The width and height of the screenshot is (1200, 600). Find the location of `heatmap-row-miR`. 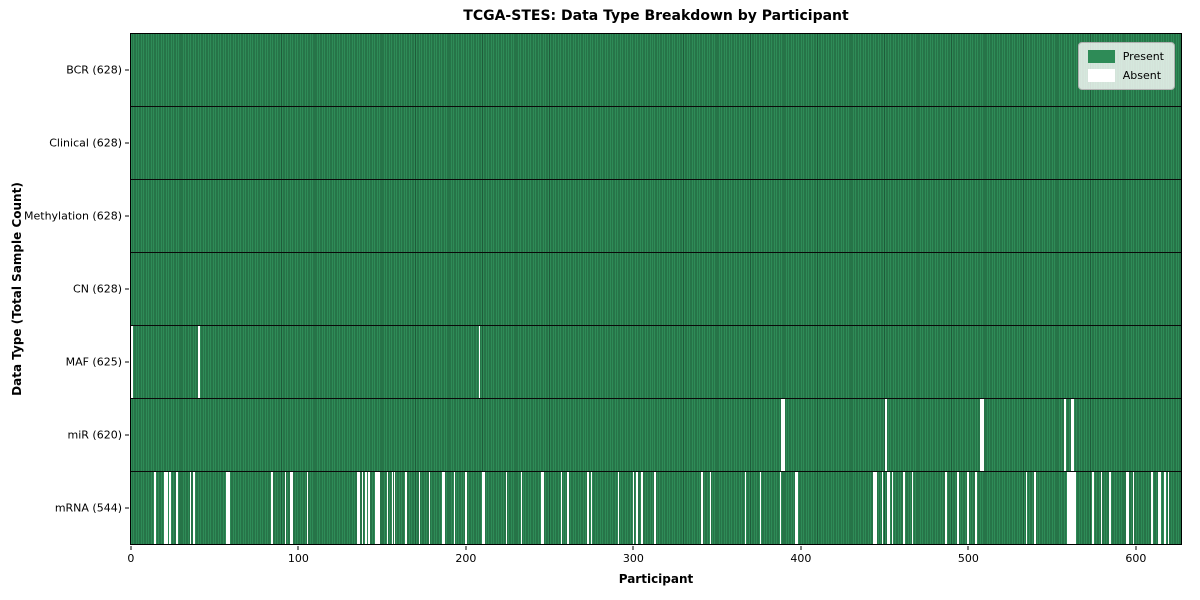

heatmap-row-miR is located at coordinates (656, 434).